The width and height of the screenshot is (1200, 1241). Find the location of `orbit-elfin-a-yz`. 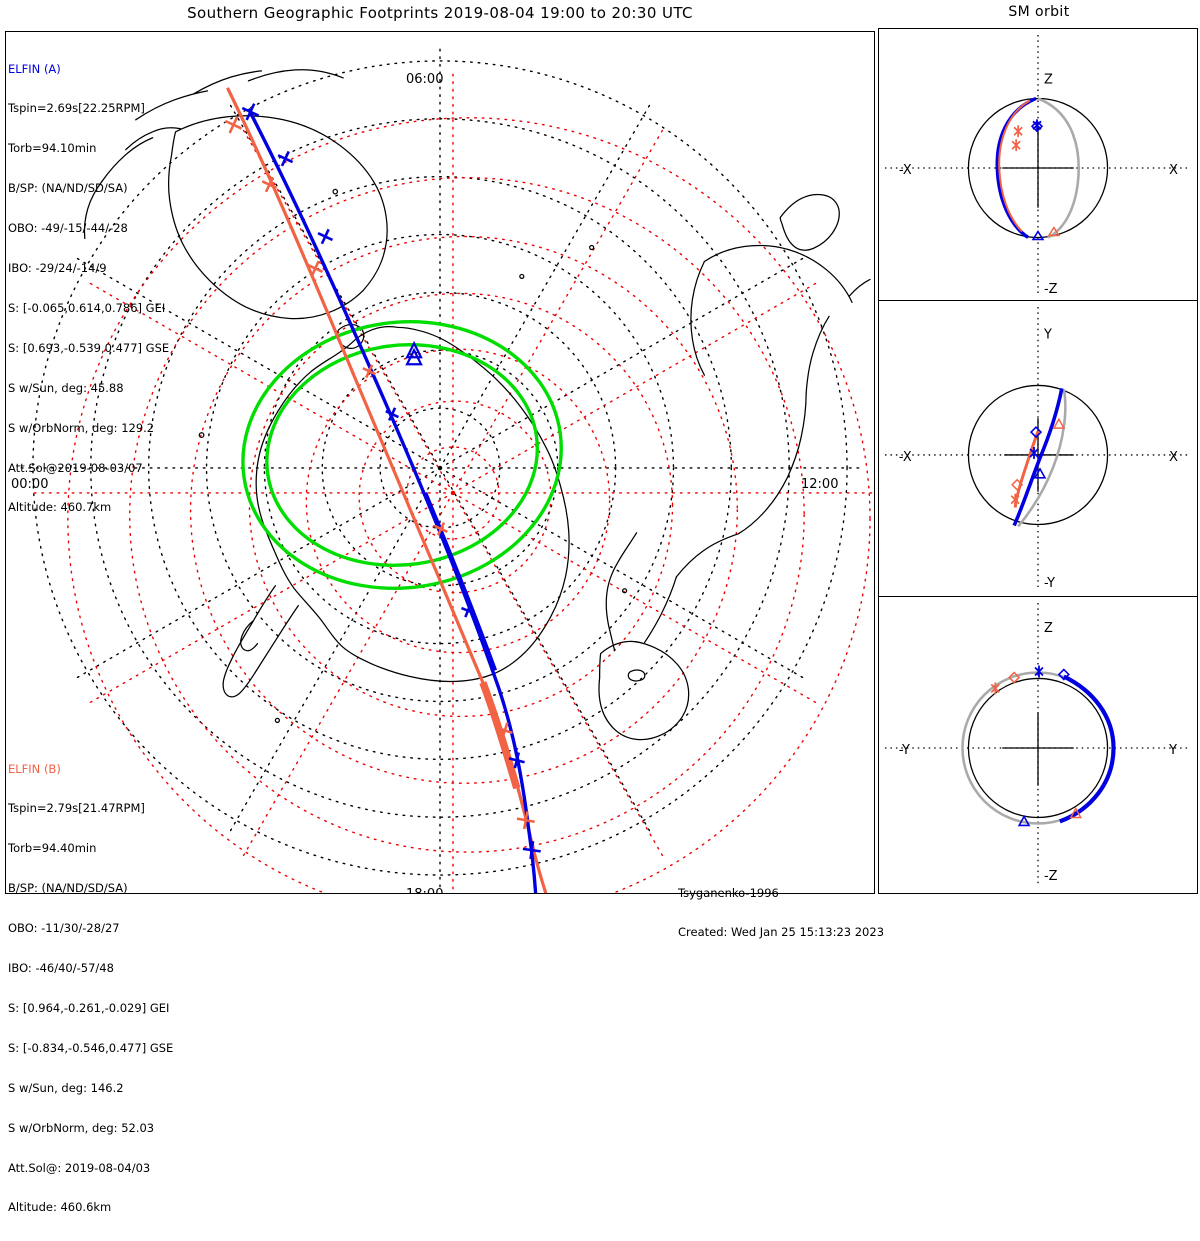

orbit-elfin-a-yz is located at coordinates (1087, 749).